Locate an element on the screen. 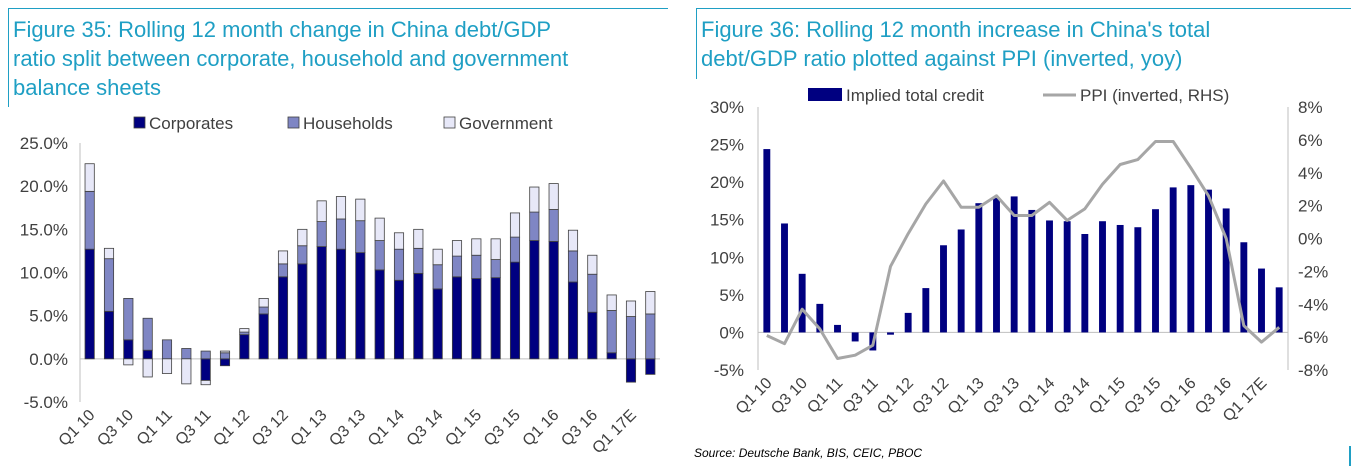 The height and width of the screenshot is (468, 1359). y-tick-label: 15% is located at coordinates (727, 220).